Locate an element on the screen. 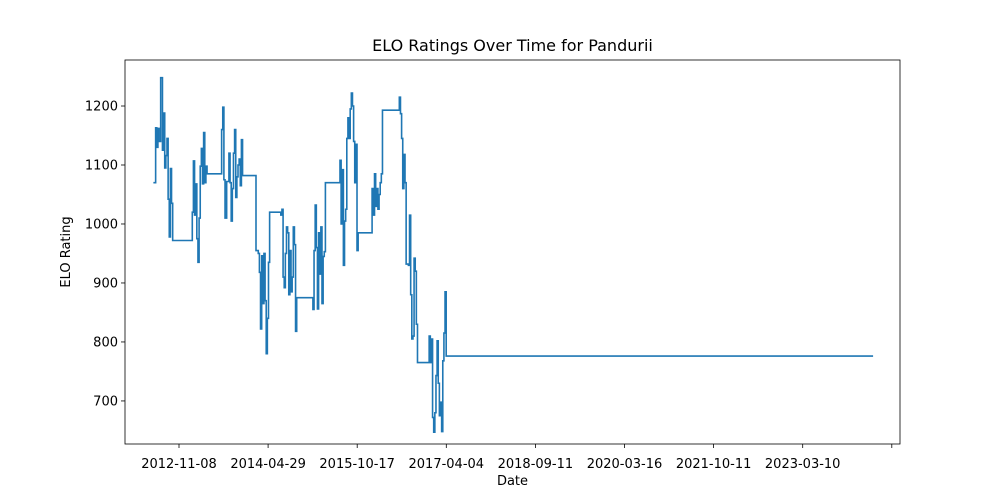 This screenshot has height=500, width=1000. x-tick-label: 2014-04-29 is located at coordinates (268, 464).